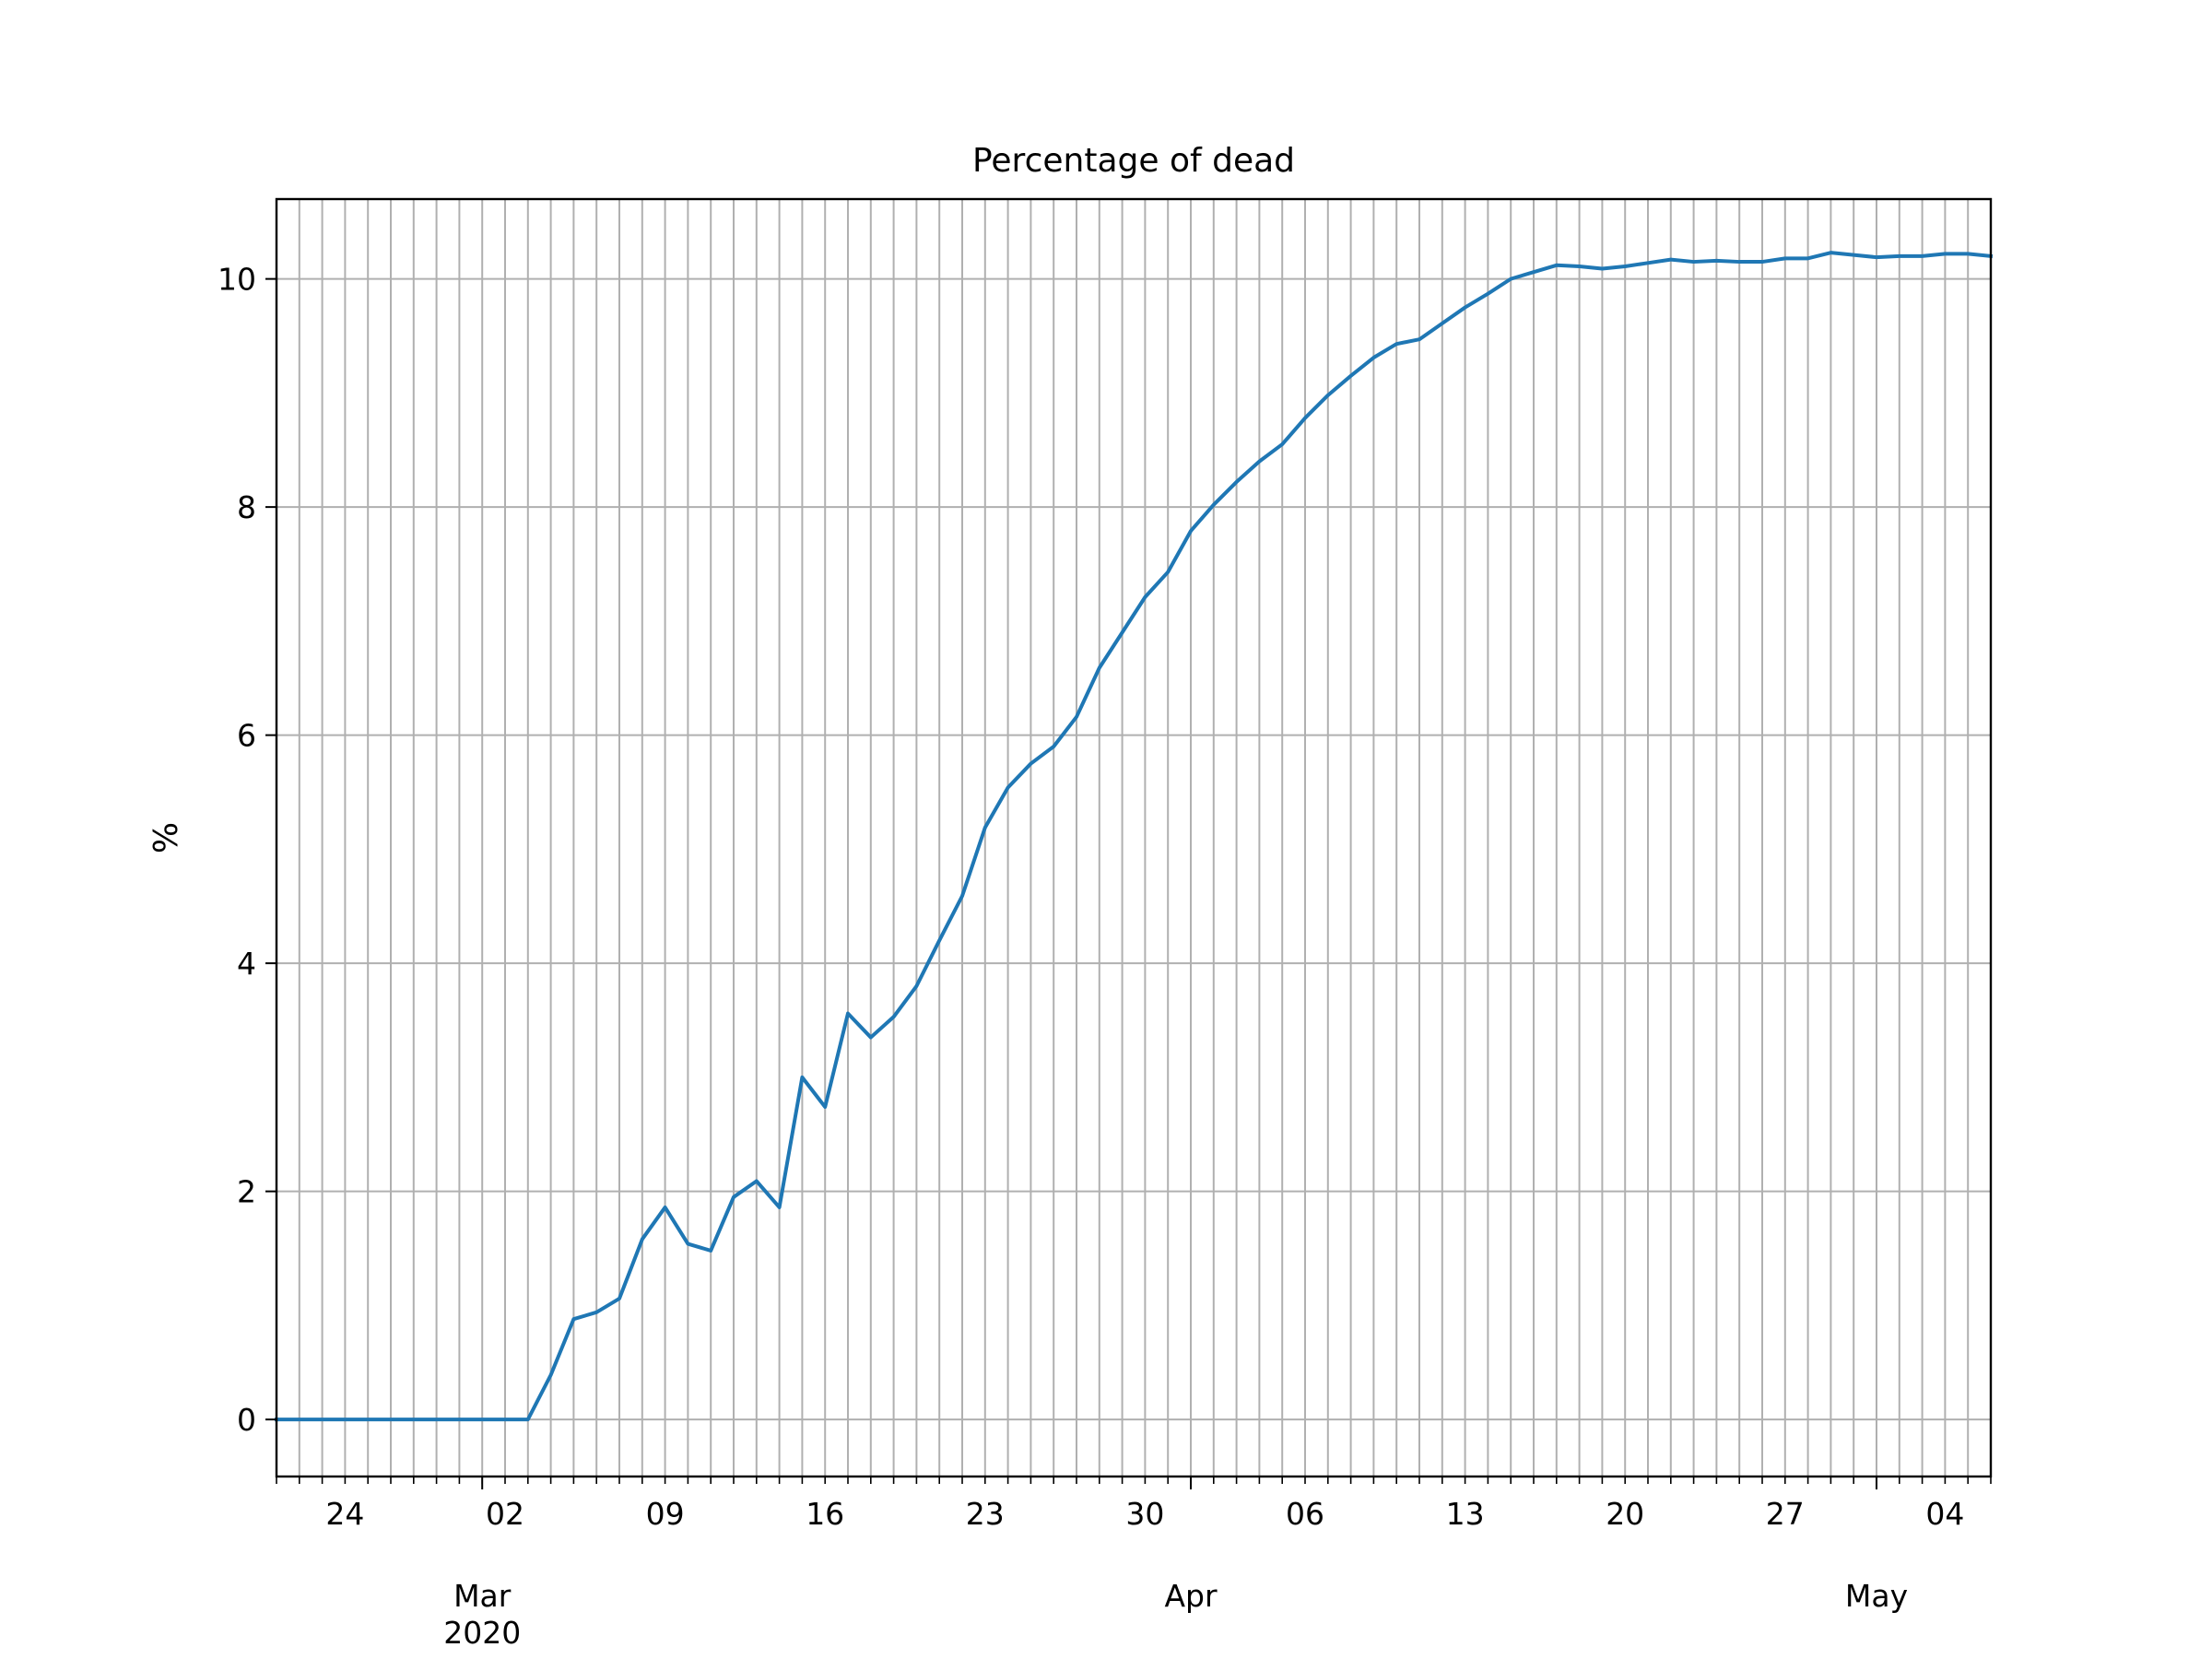 This screenshot has width=2212, height=1659. Describe the element at coordinates (482, 1596) in the screenshot. I see `x-month-label: Mar` at that location.